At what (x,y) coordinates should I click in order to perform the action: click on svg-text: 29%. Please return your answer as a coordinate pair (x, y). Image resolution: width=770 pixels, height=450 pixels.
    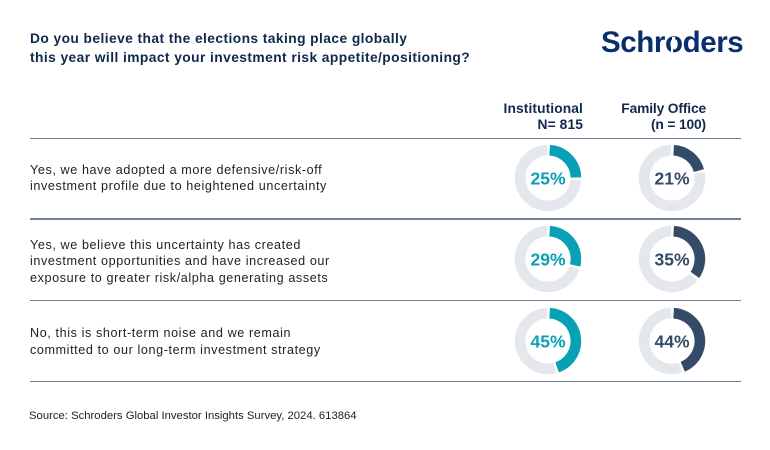
    Looking at the image, I should click on (547, 260).